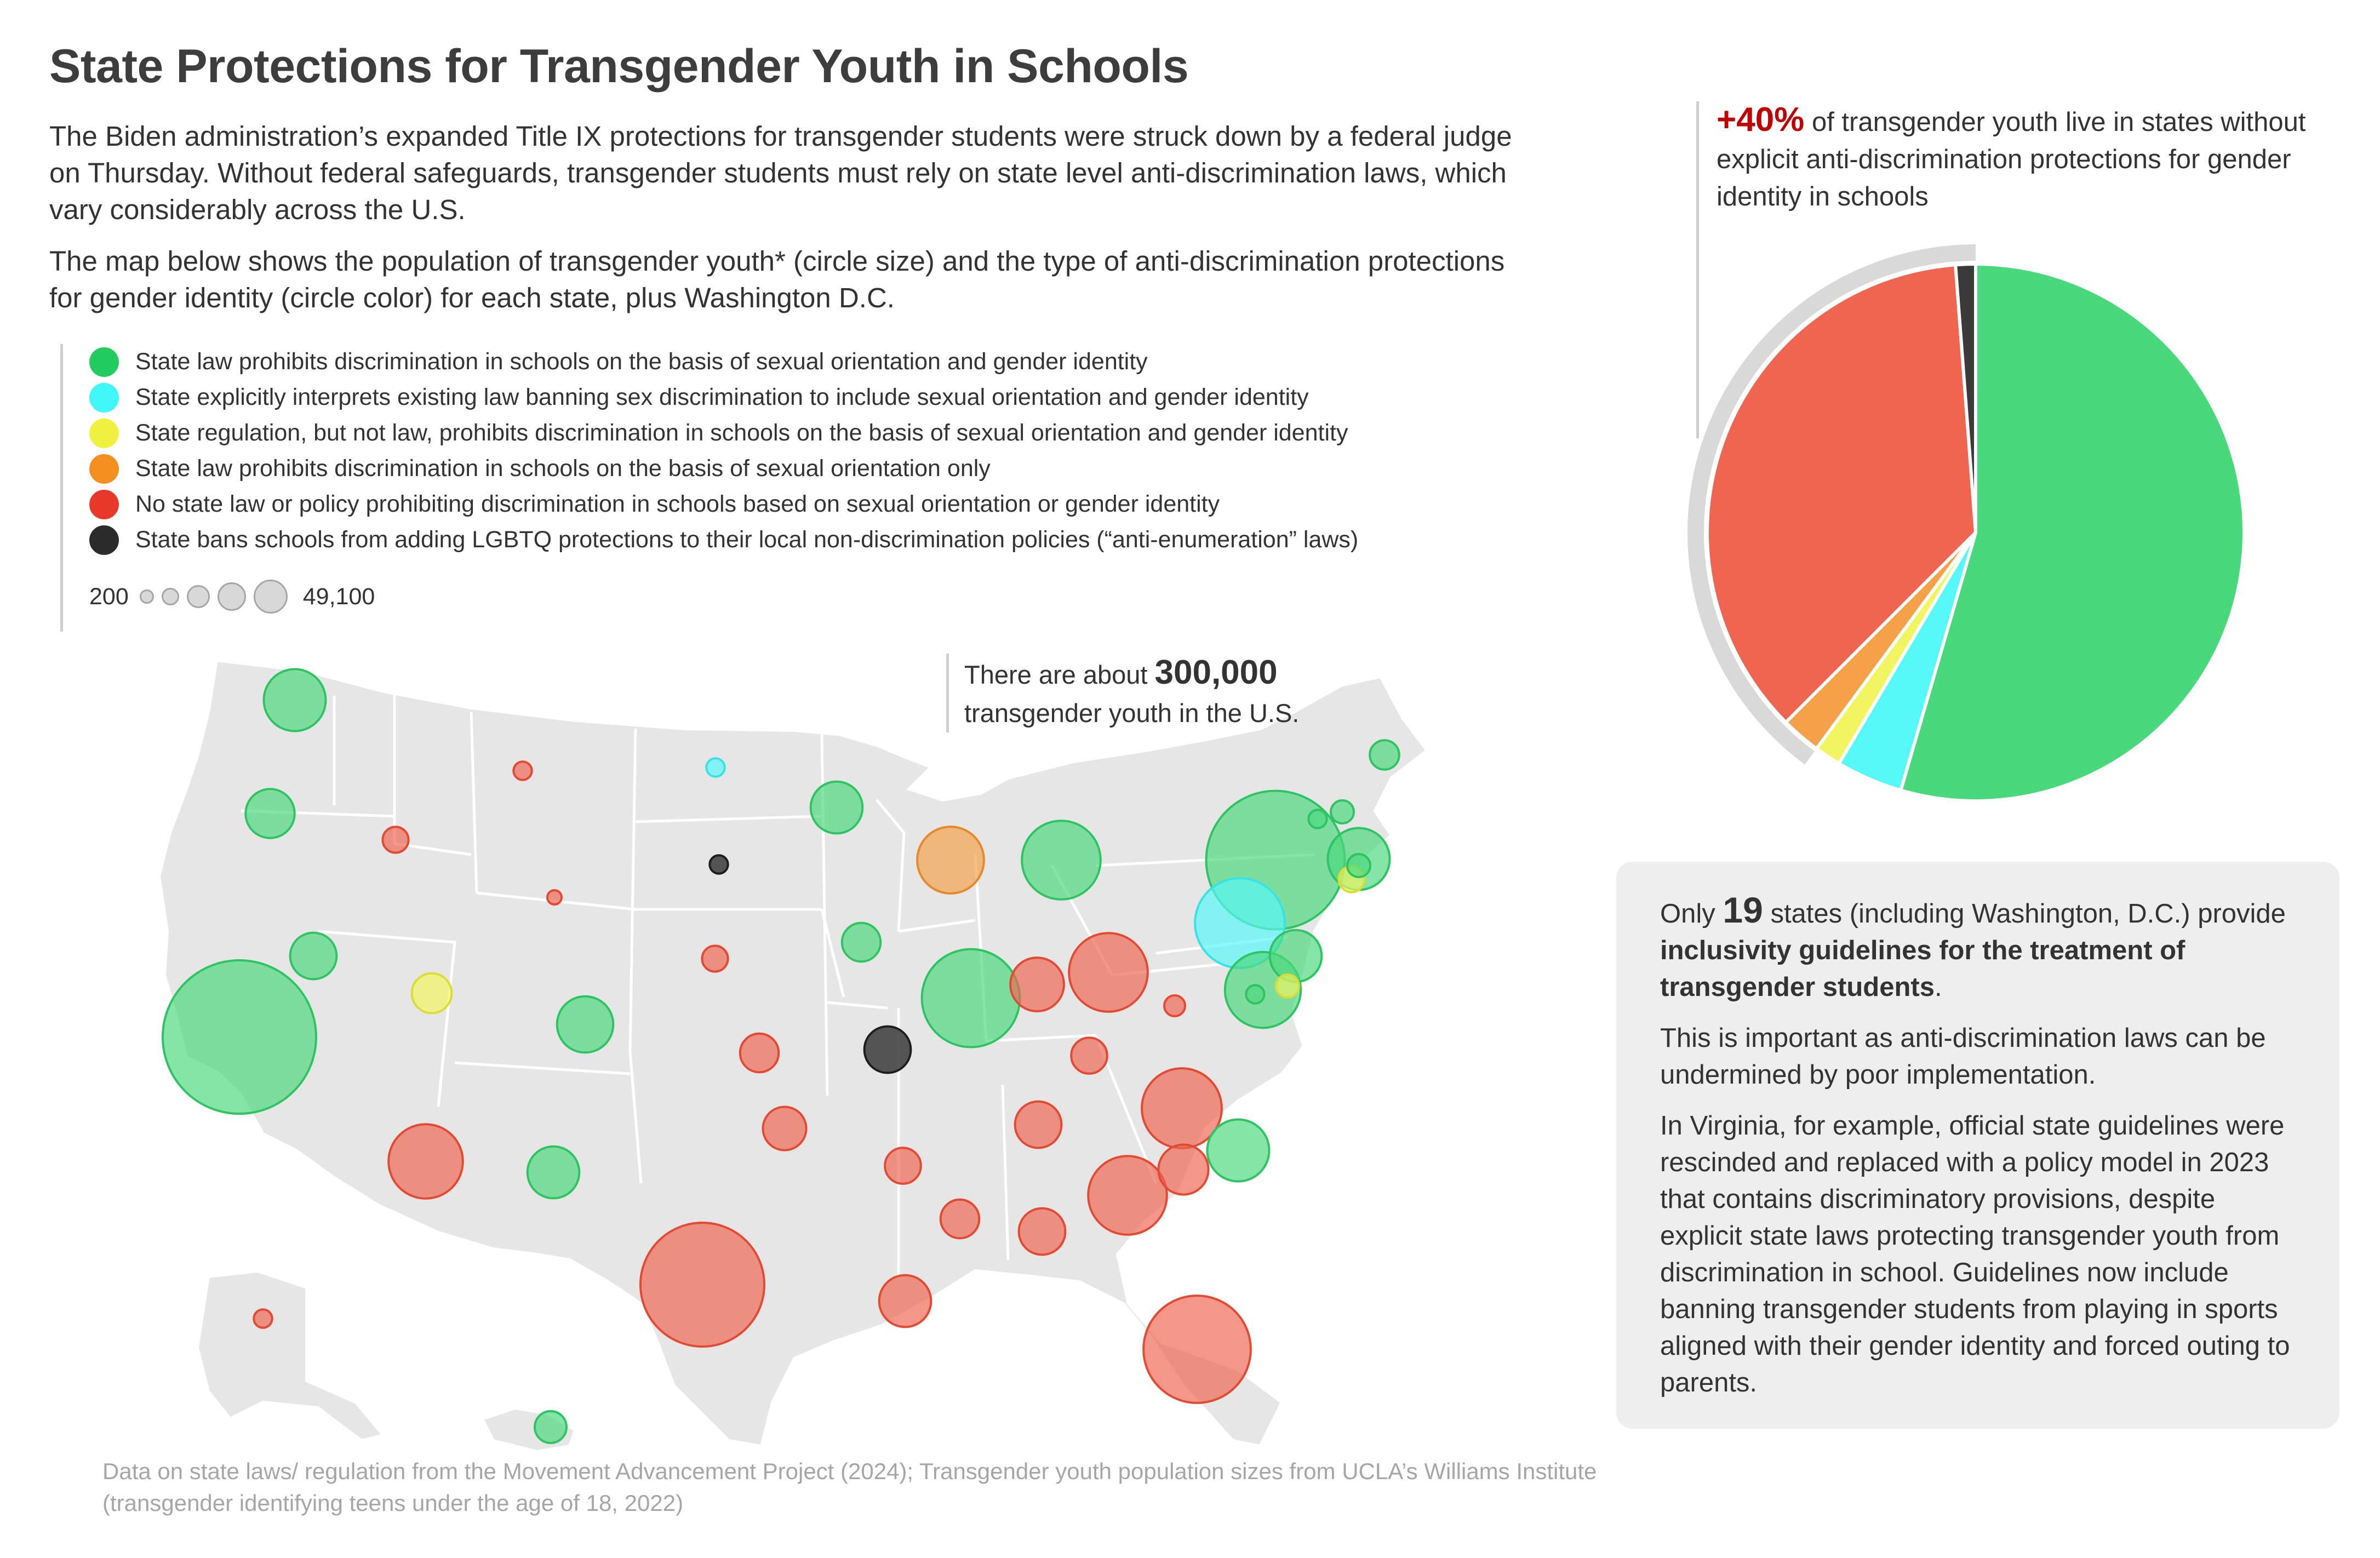  Describe the element at coordinates (1238, 1151) in the screenshot. I see `state-bubble-va` at that location.